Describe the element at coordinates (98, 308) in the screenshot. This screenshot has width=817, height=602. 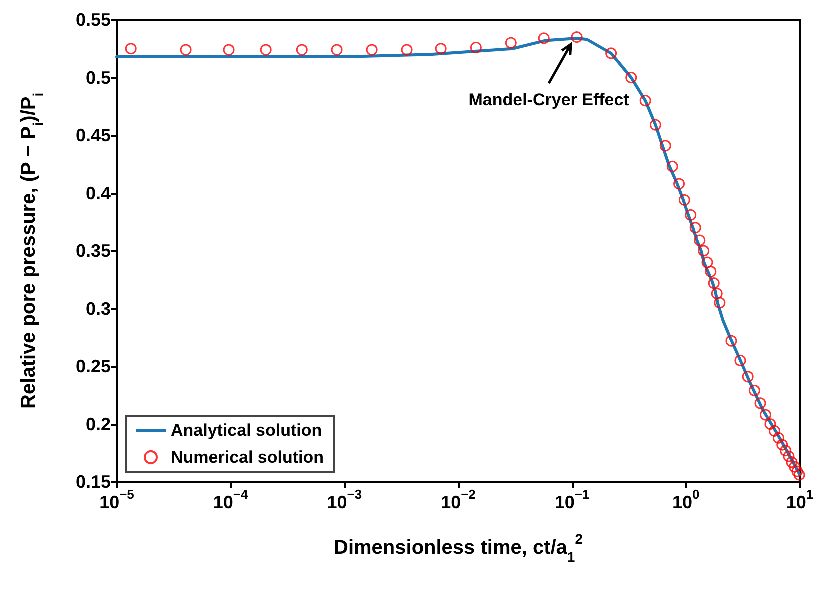
I see `y-tick-label: 0.3` at that location.